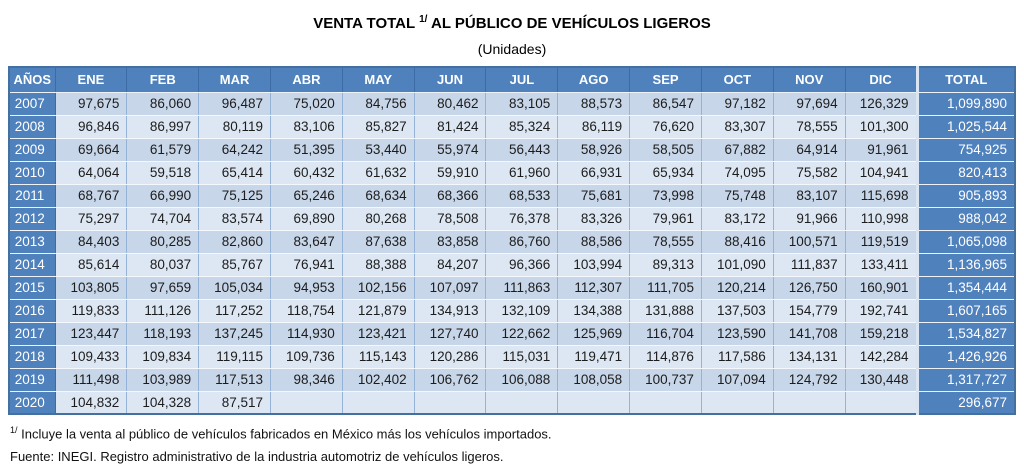  What do you see at coordinates (965, 195) in the screenshot?
I see `total-cell: 905,893` at bounding box center [965, 195].